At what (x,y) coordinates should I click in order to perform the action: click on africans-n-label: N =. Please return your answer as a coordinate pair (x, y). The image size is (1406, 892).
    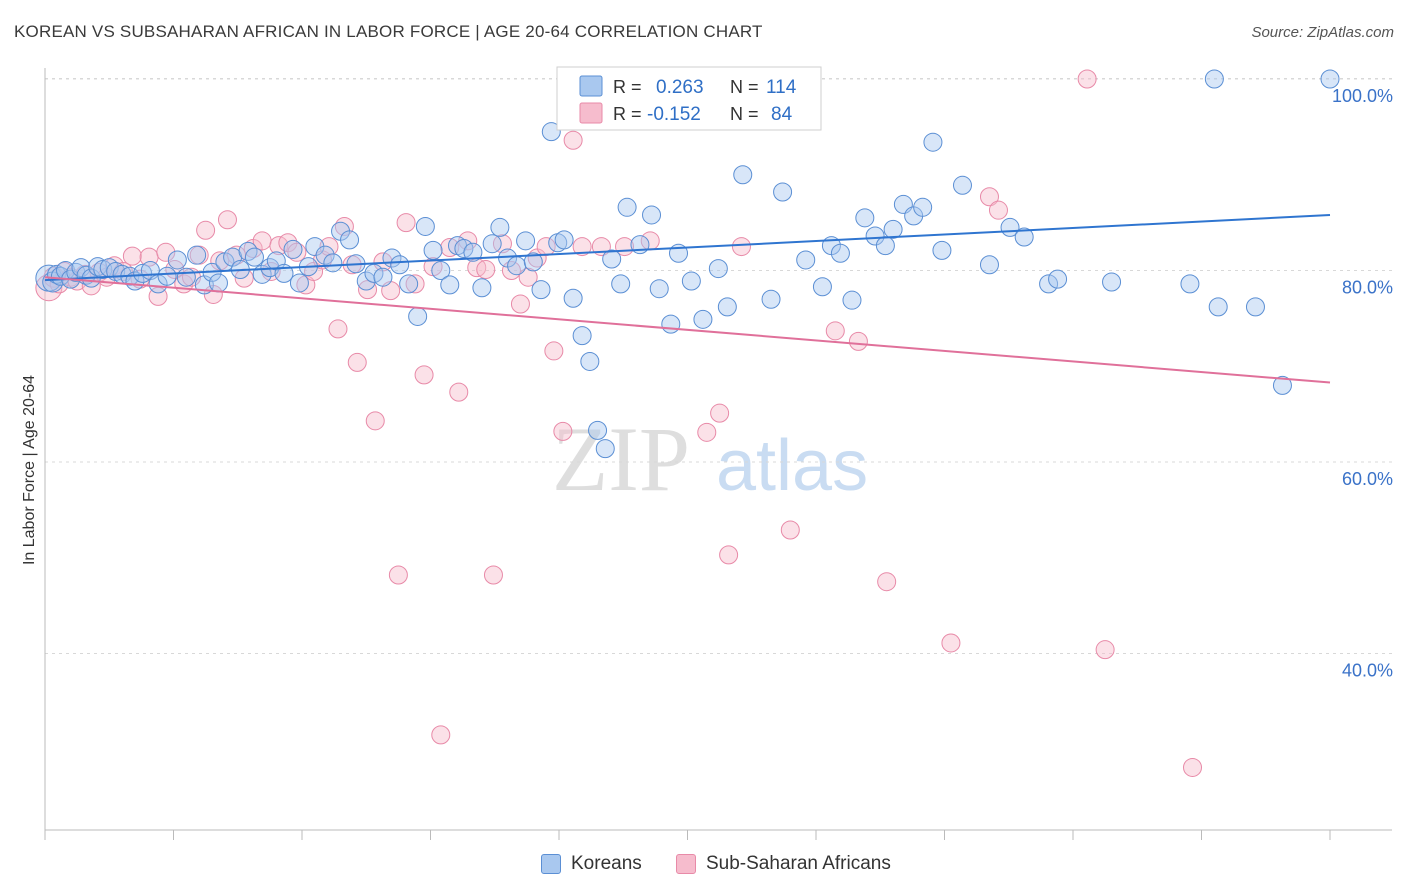
    Looking at the image, I should click on (744, 114).